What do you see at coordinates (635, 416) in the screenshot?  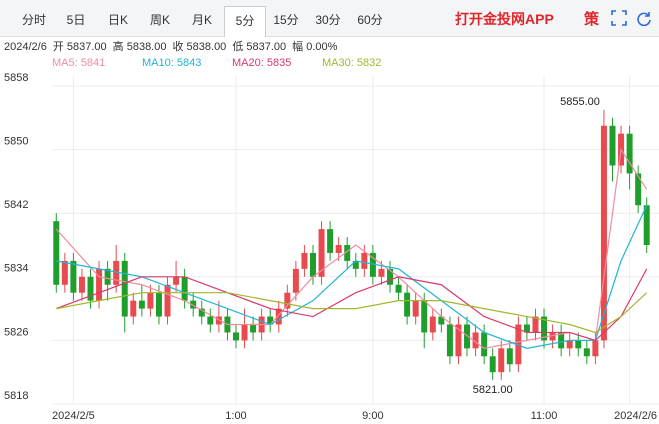 I see `x-tick-label: 2024/2/6` at bounding box center [635, 416].